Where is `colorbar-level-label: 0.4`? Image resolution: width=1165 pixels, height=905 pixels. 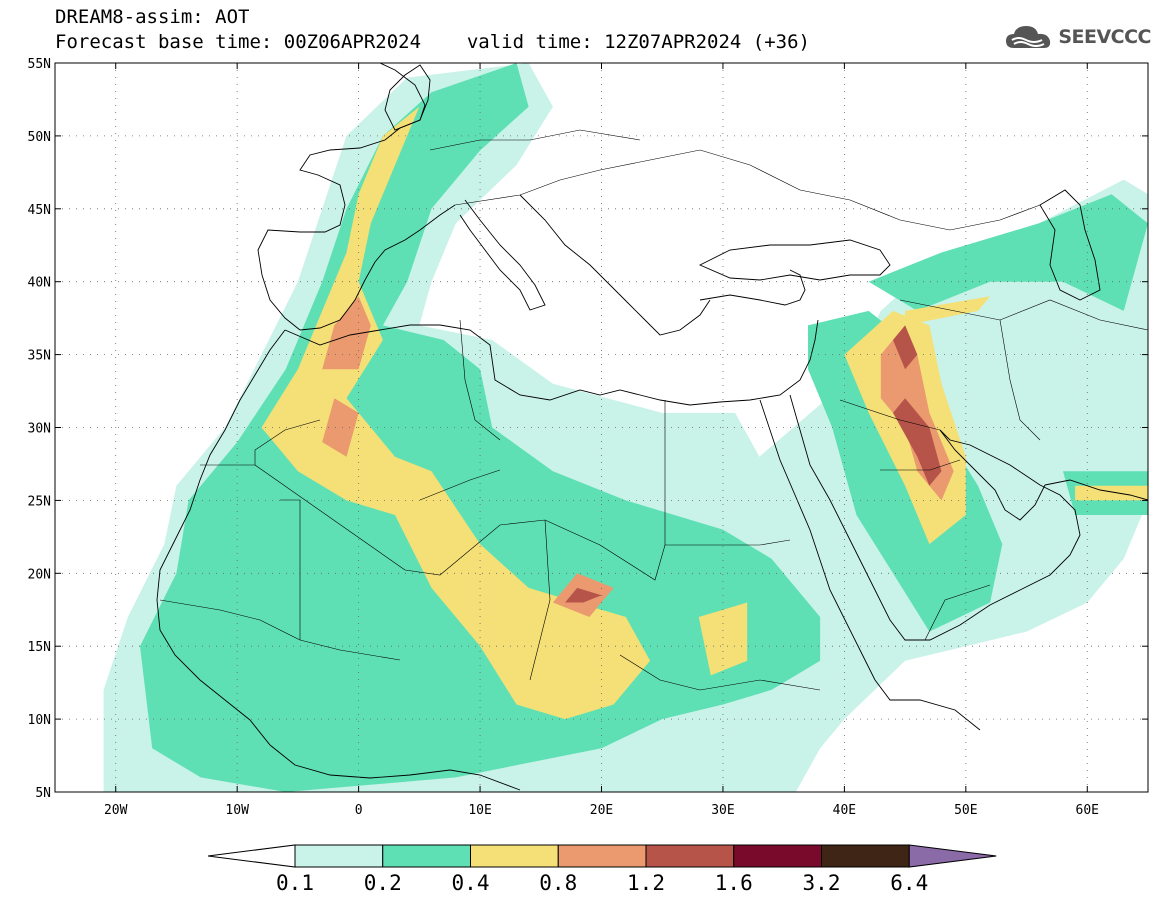
colorbar-level-label: 0.4 is located at coordinates (471, 883).